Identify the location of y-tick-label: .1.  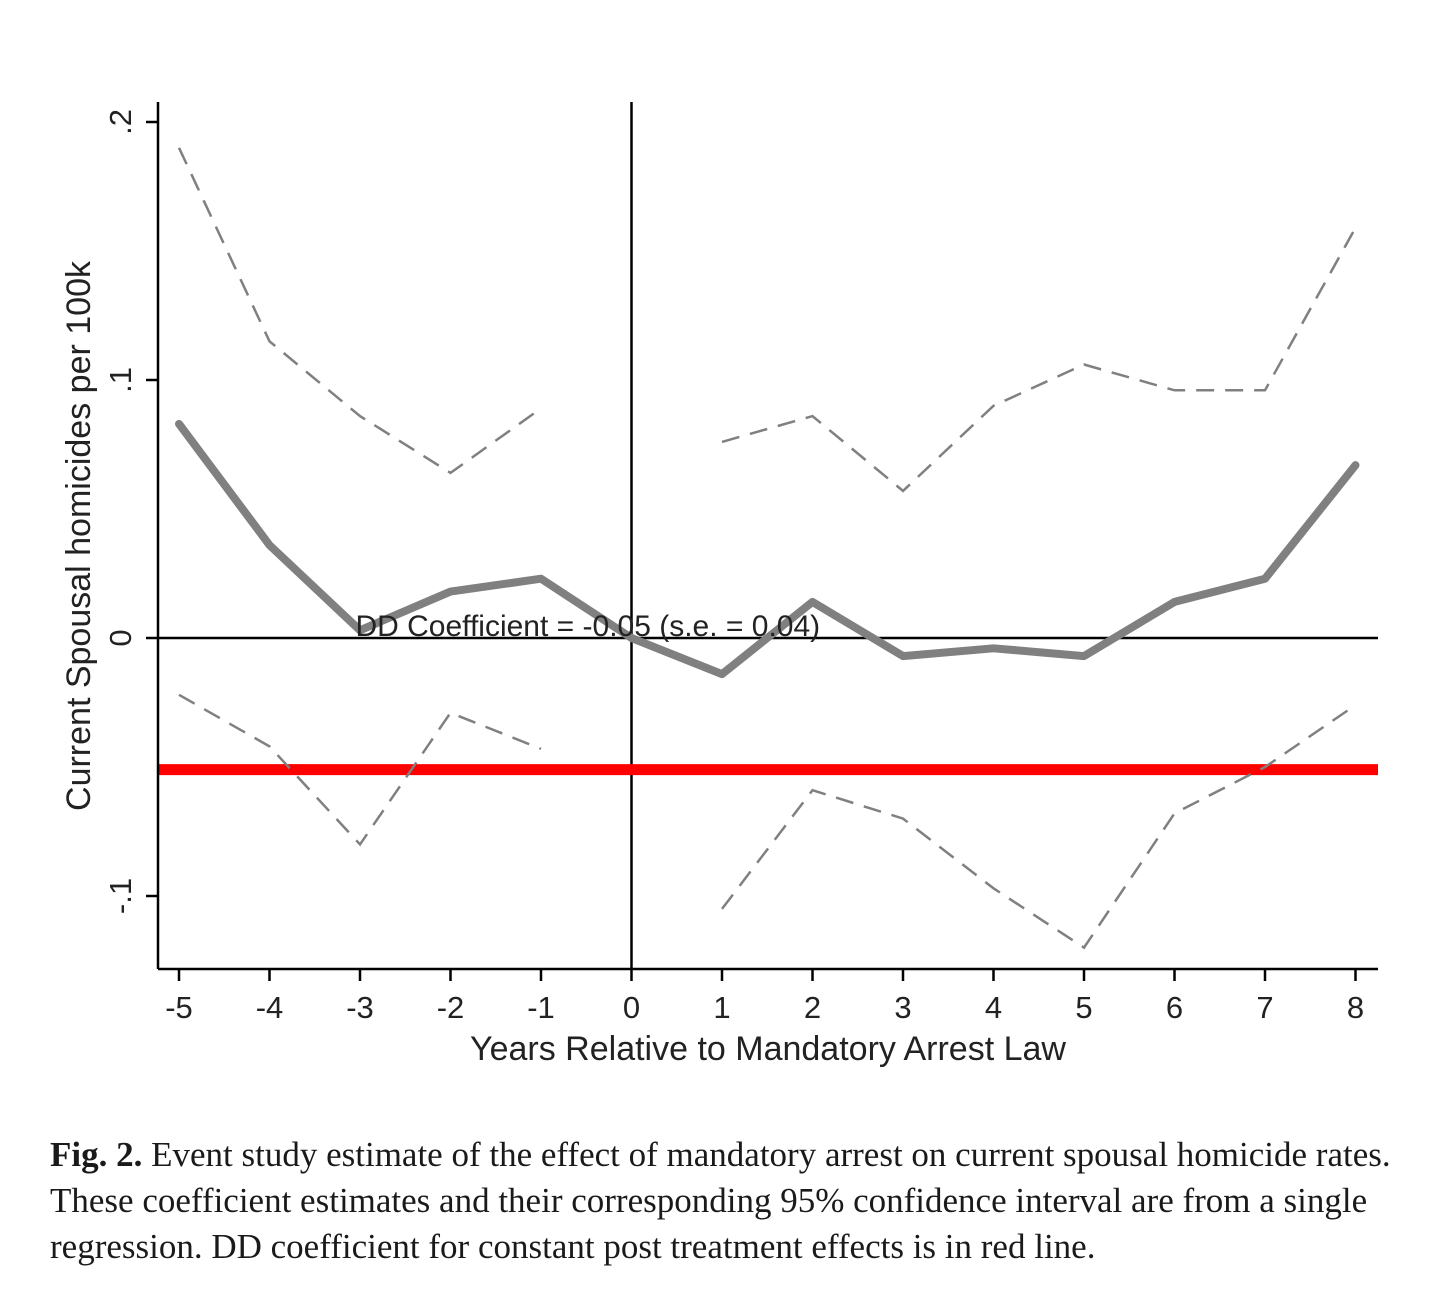
(120, 380).